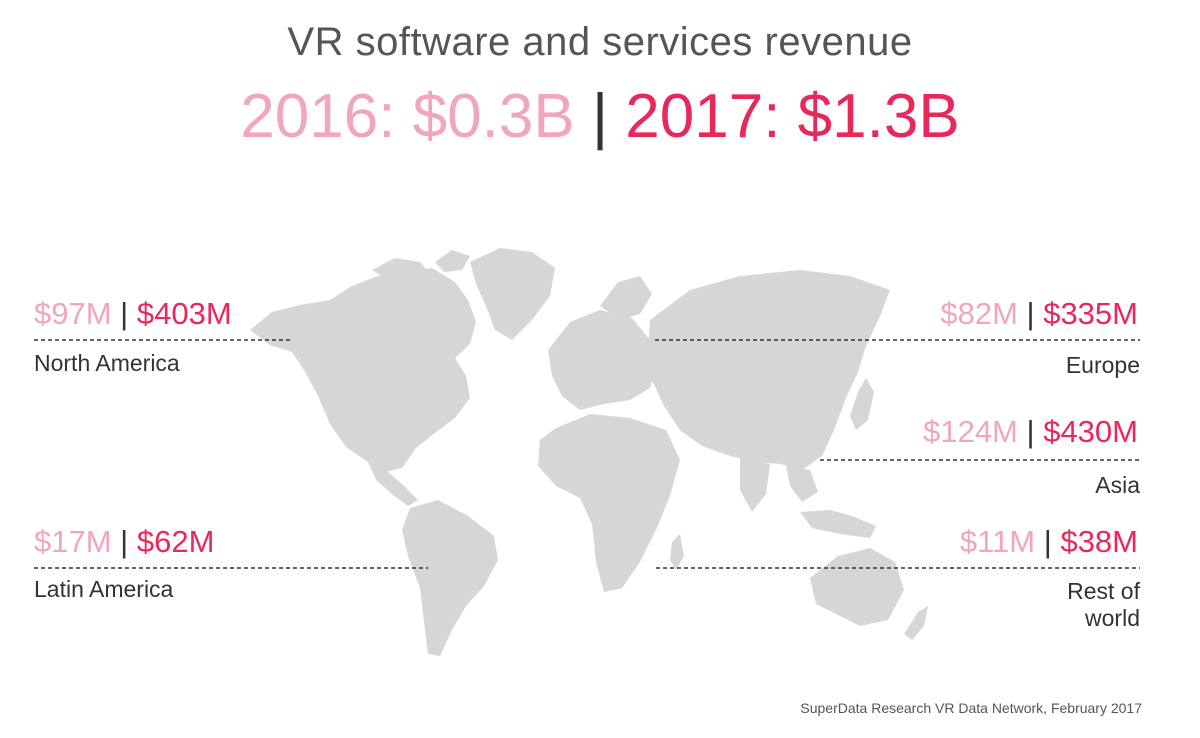 The height and width of the screenshot is (738, 1200). Describe the element at coordinates (450, 578) in the screenshot. I see `landmass-south-america` at that location.